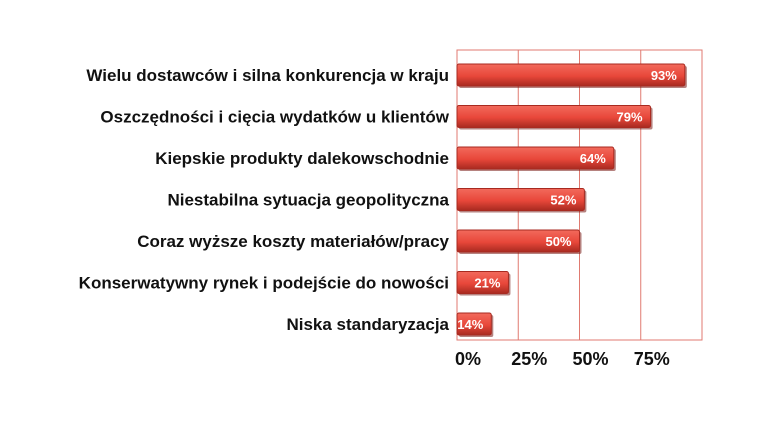  I want to click on x-tick-label: 75%, so click(652, 359).